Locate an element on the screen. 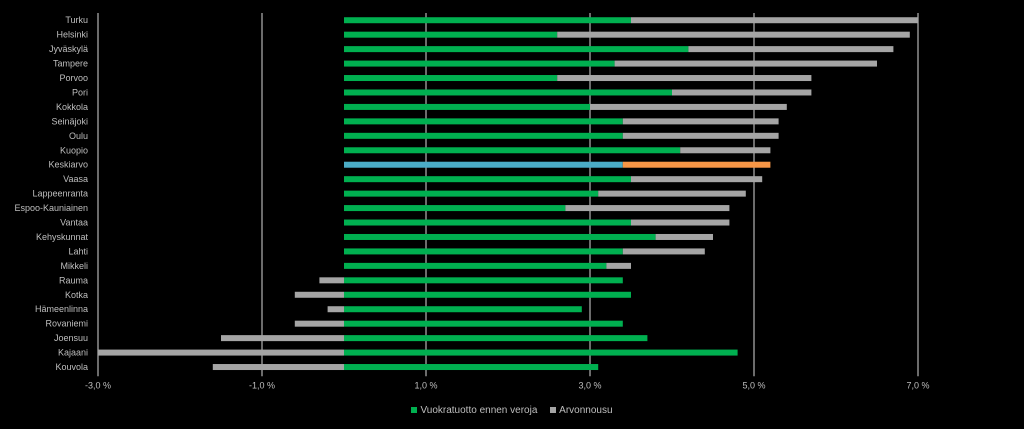 The width and height of the screenshot is (1024, 429). category-label: Helsinki is located at coordinates (72, 35).